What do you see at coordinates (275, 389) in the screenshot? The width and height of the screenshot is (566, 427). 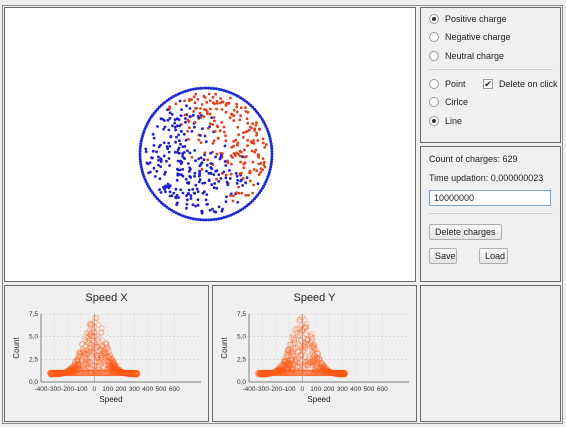 I see `x-tick-label: -200` at bounding box center [275, 389].